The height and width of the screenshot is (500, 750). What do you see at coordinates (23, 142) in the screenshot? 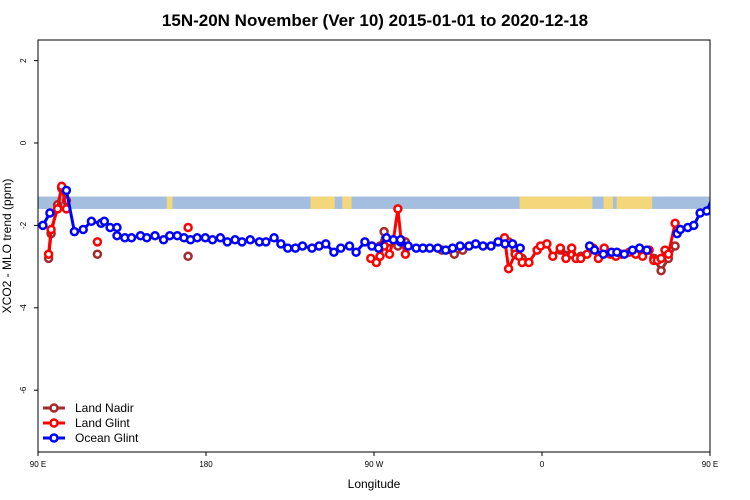
I see `y-tick-label: 0` at bounding box center [23, 142].